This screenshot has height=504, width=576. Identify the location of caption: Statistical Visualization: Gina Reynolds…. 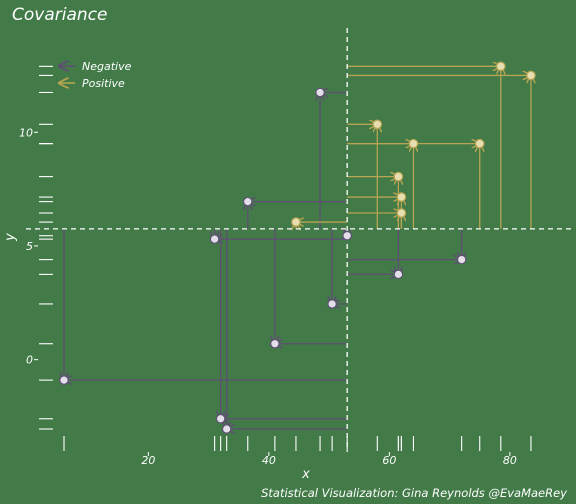
(414, 493).